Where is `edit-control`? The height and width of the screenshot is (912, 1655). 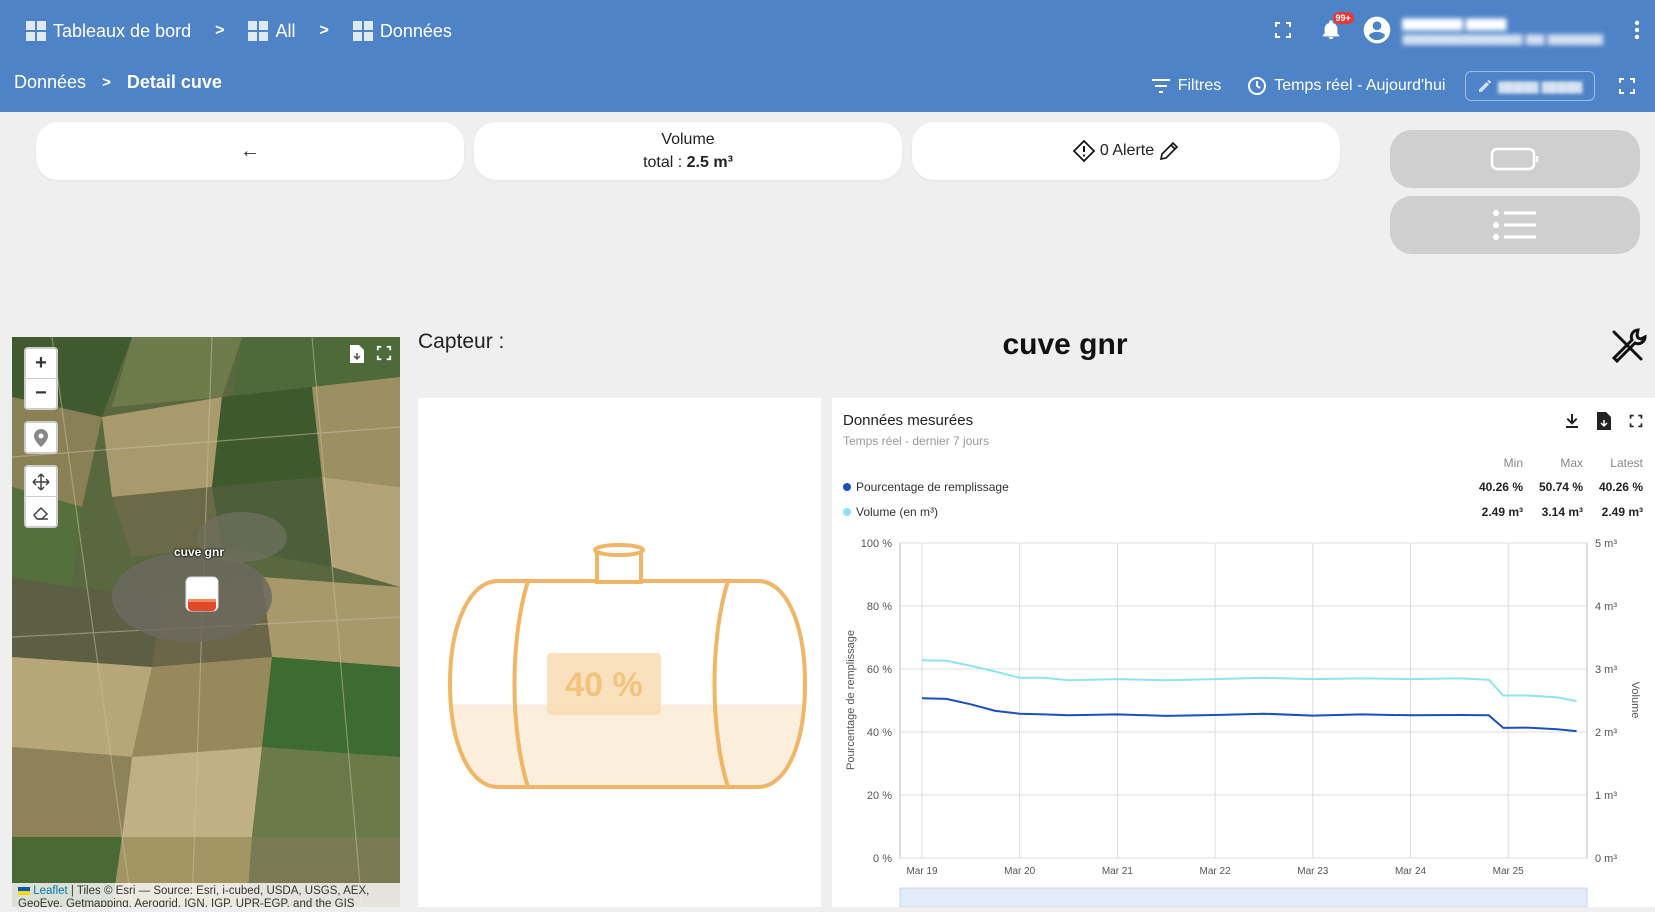 edit-control is located at coordinates (41, 496).